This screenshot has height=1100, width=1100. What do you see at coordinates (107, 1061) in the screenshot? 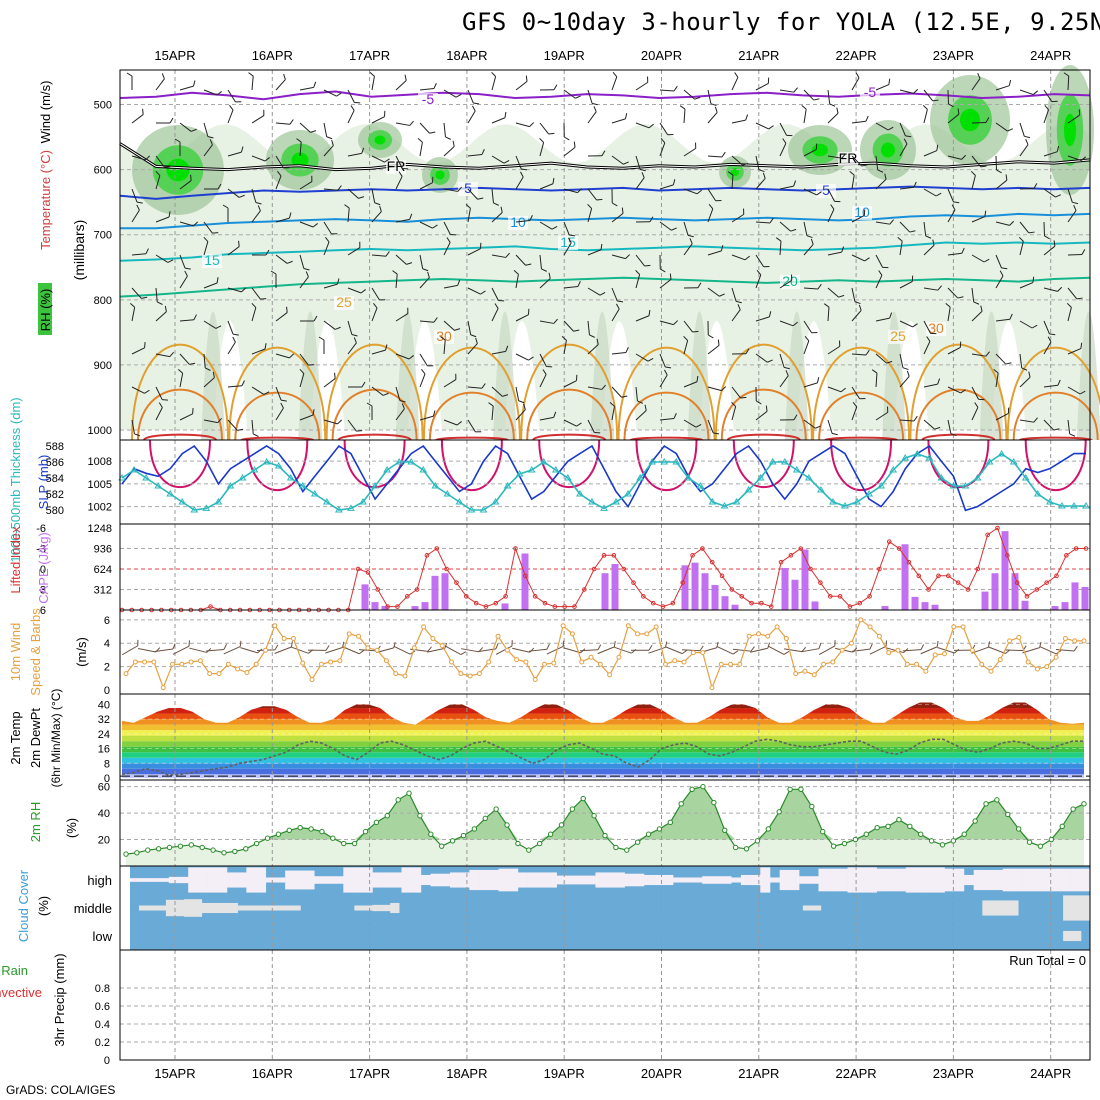
I see `y-tick-label: 0` at bounding box center [107, 1061].